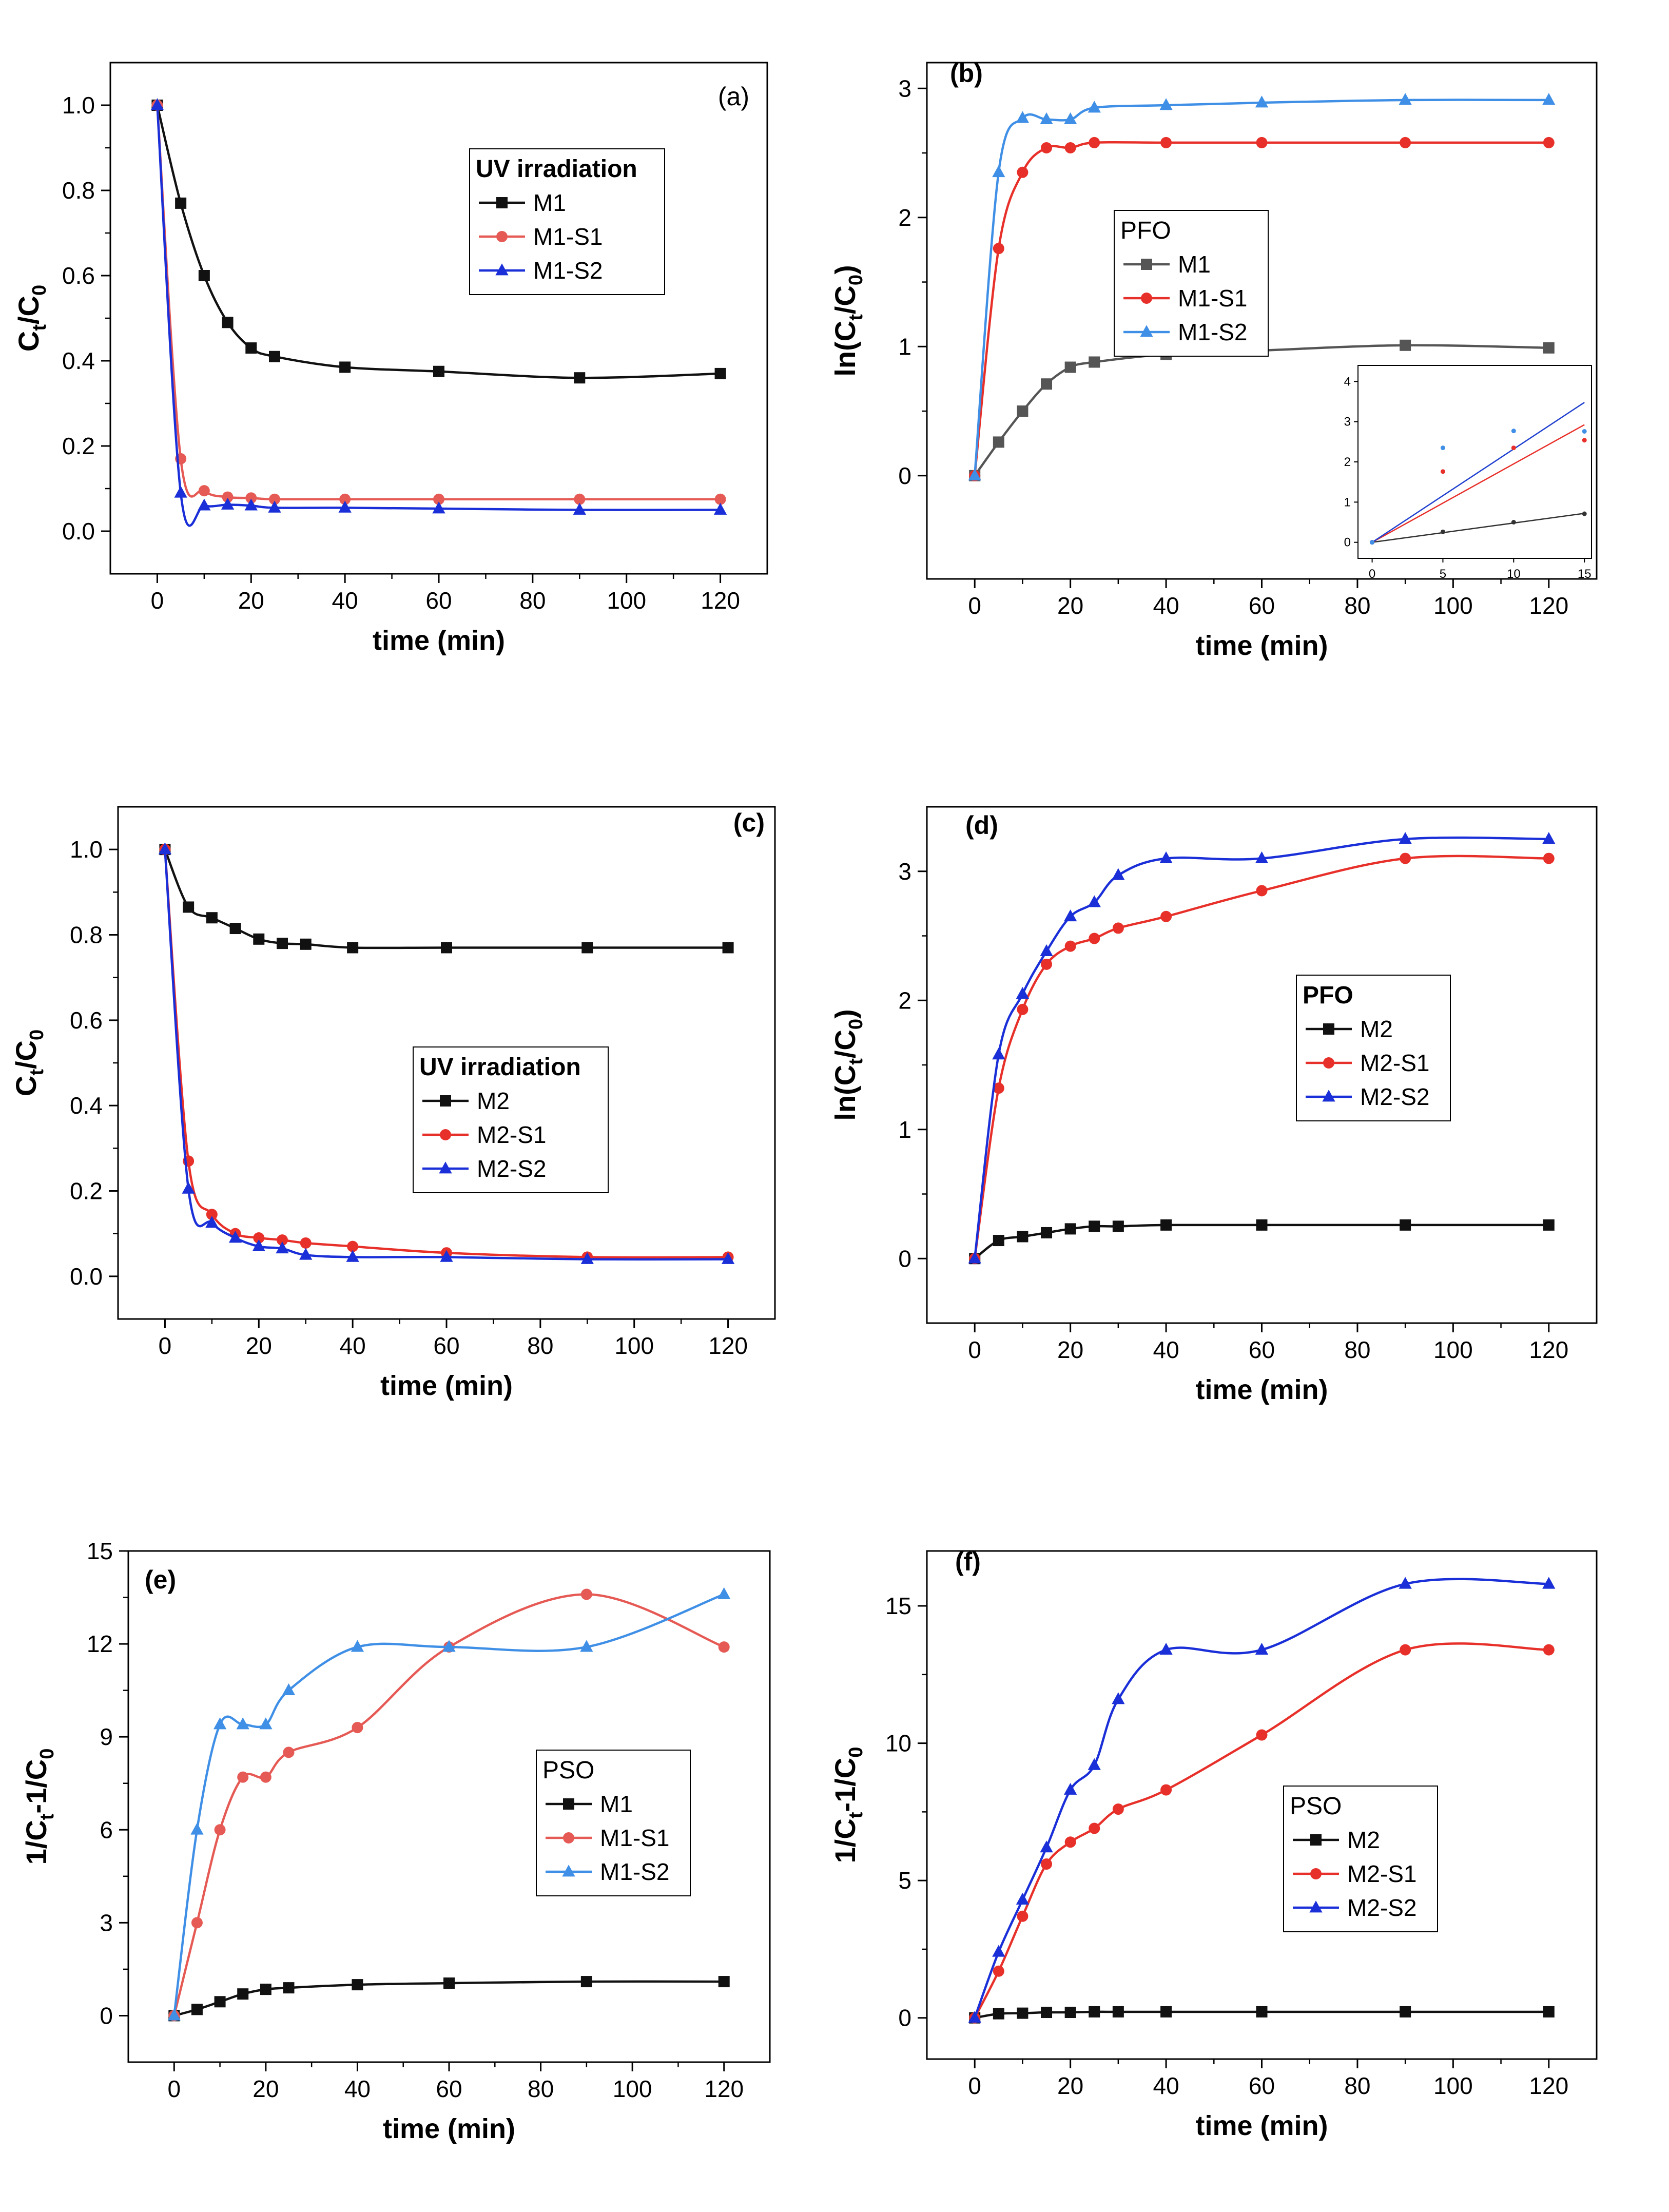 The width and height of the screenshot is (1669, 2212). What do you see at coordinates (556, 169) in the screenshot?
I see `legend-title-a: UV irradiation` at bounding box center [556, 169].